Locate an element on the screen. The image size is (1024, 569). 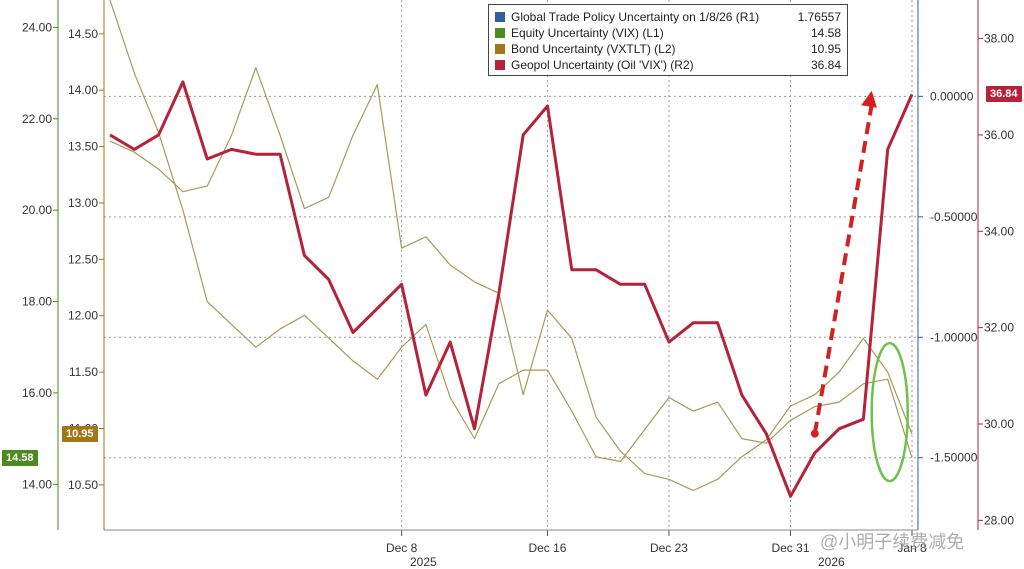
highlight-ellipse is located at coordinates (889, 412).